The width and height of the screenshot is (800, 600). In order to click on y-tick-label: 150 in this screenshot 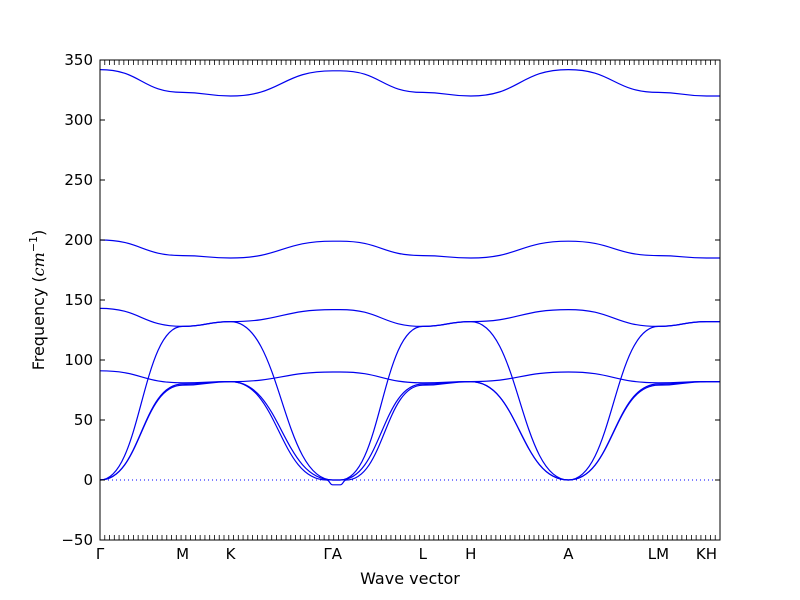, I will do `click(78, 300)`.